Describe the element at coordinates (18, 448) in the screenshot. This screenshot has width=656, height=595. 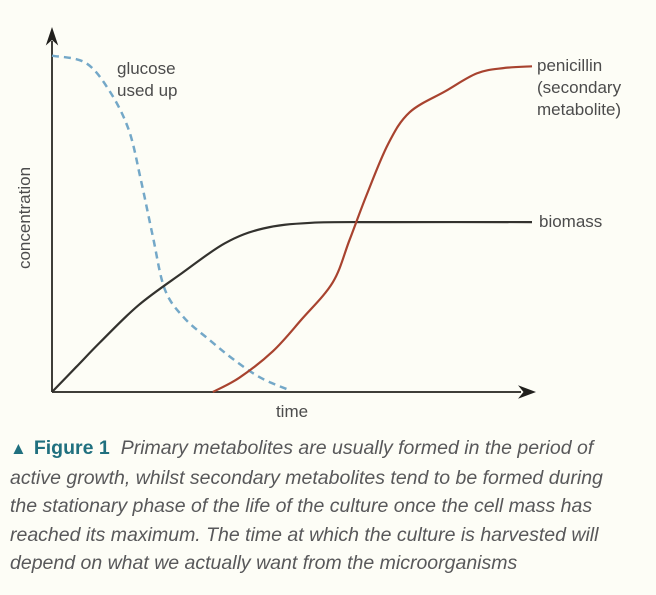
I see `figure-marker-icon: ▲` at that location.